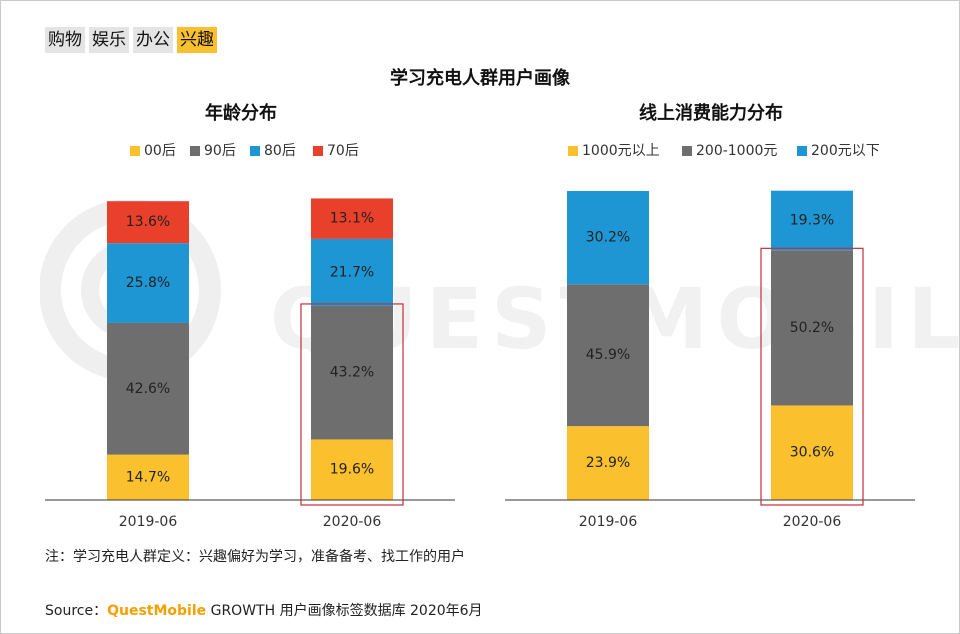  Describe the element at coordinates (711, 113) in the screenshot. I see `chart2-title: 线上消费能力分布` at that location.